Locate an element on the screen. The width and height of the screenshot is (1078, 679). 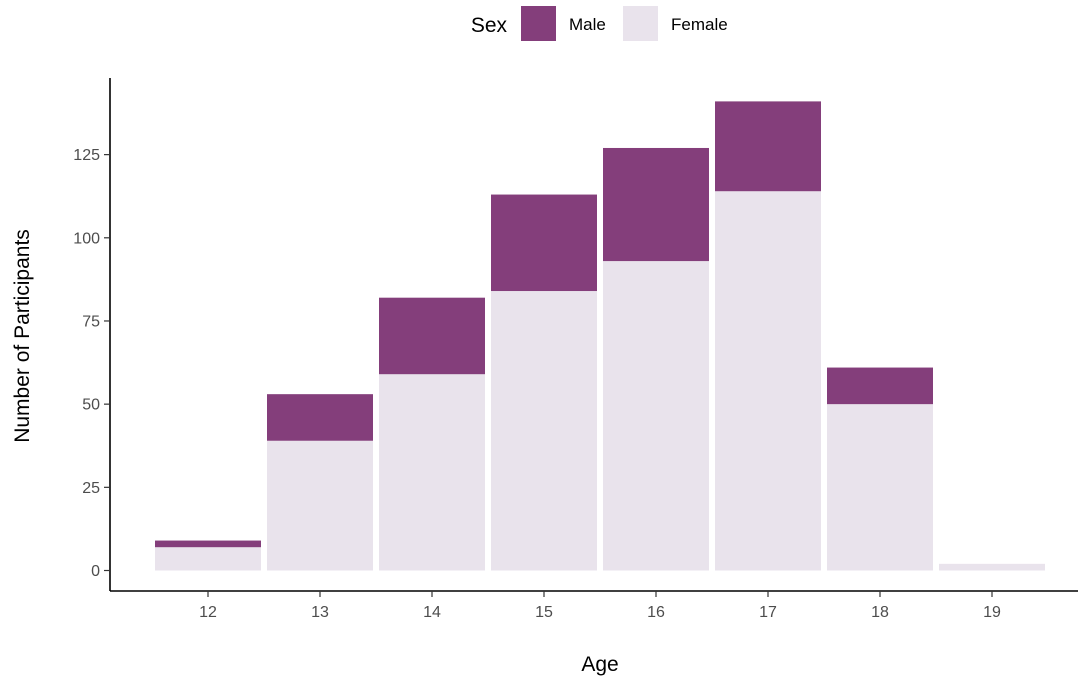
x-tick-label: 14 is located at coordinates (432, 612).